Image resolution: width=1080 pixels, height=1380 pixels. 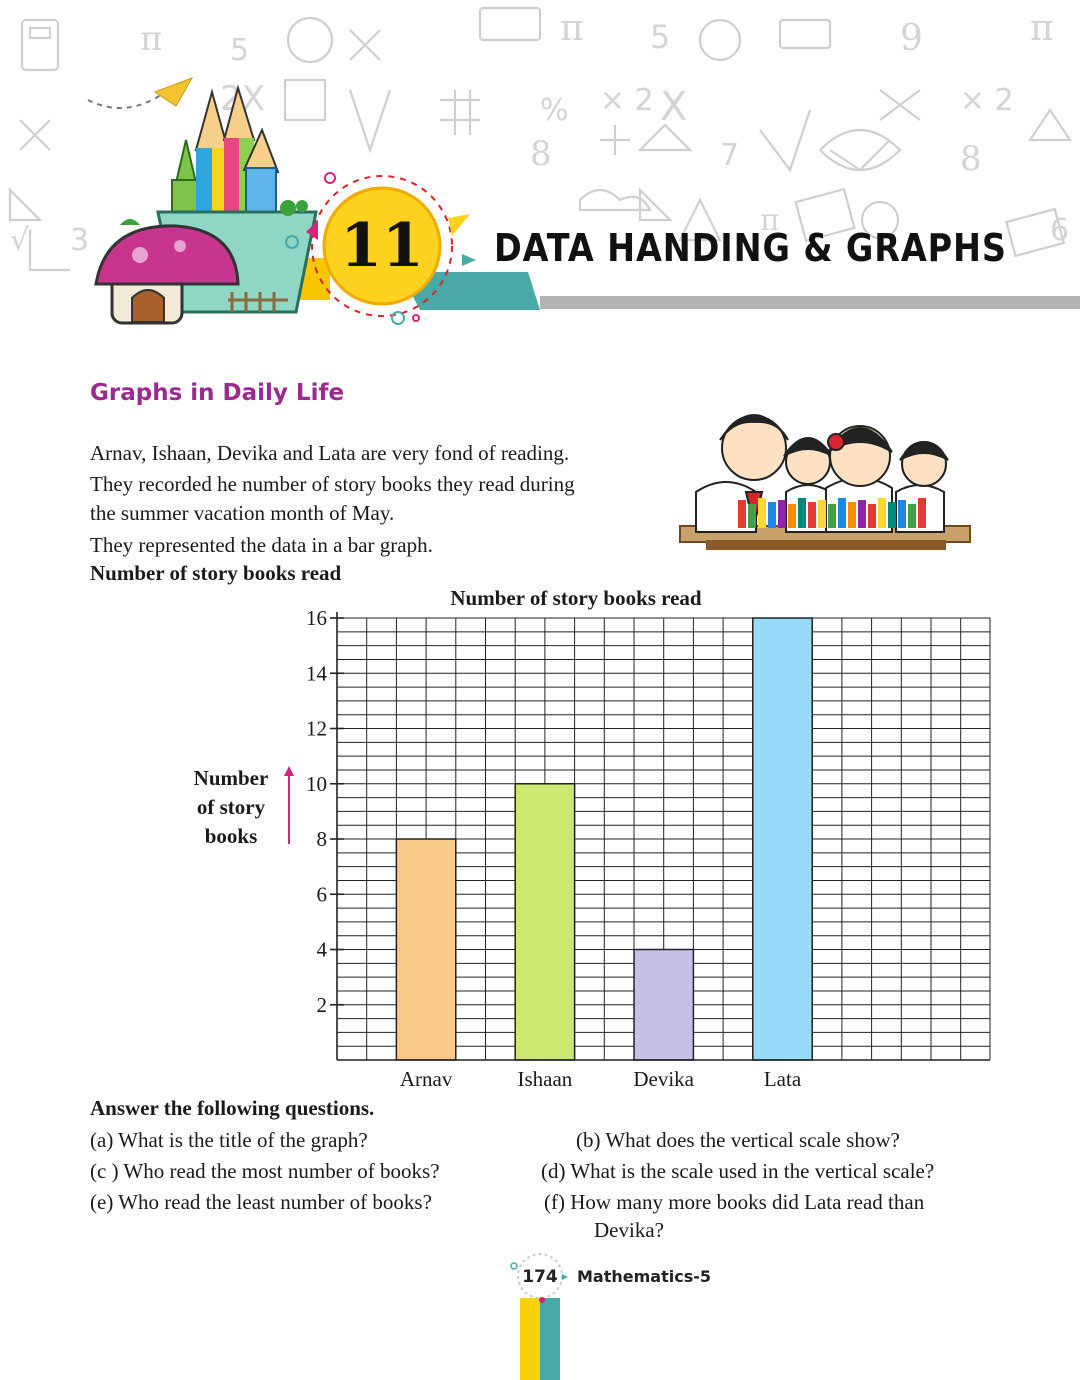 I want to click on chart-title: Number of story books read, so click(x=576, y=598).